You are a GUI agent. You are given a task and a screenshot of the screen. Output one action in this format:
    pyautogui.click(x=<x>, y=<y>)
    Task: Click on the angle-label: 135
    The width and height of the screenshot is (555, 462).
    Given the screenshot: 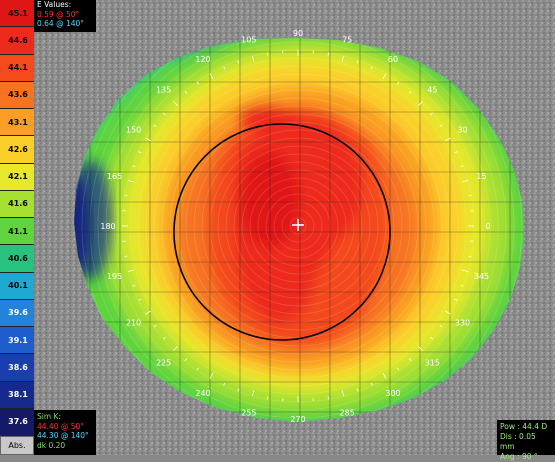 What is the action you would take?
    pyautogui.click(x=163, y=90)
    